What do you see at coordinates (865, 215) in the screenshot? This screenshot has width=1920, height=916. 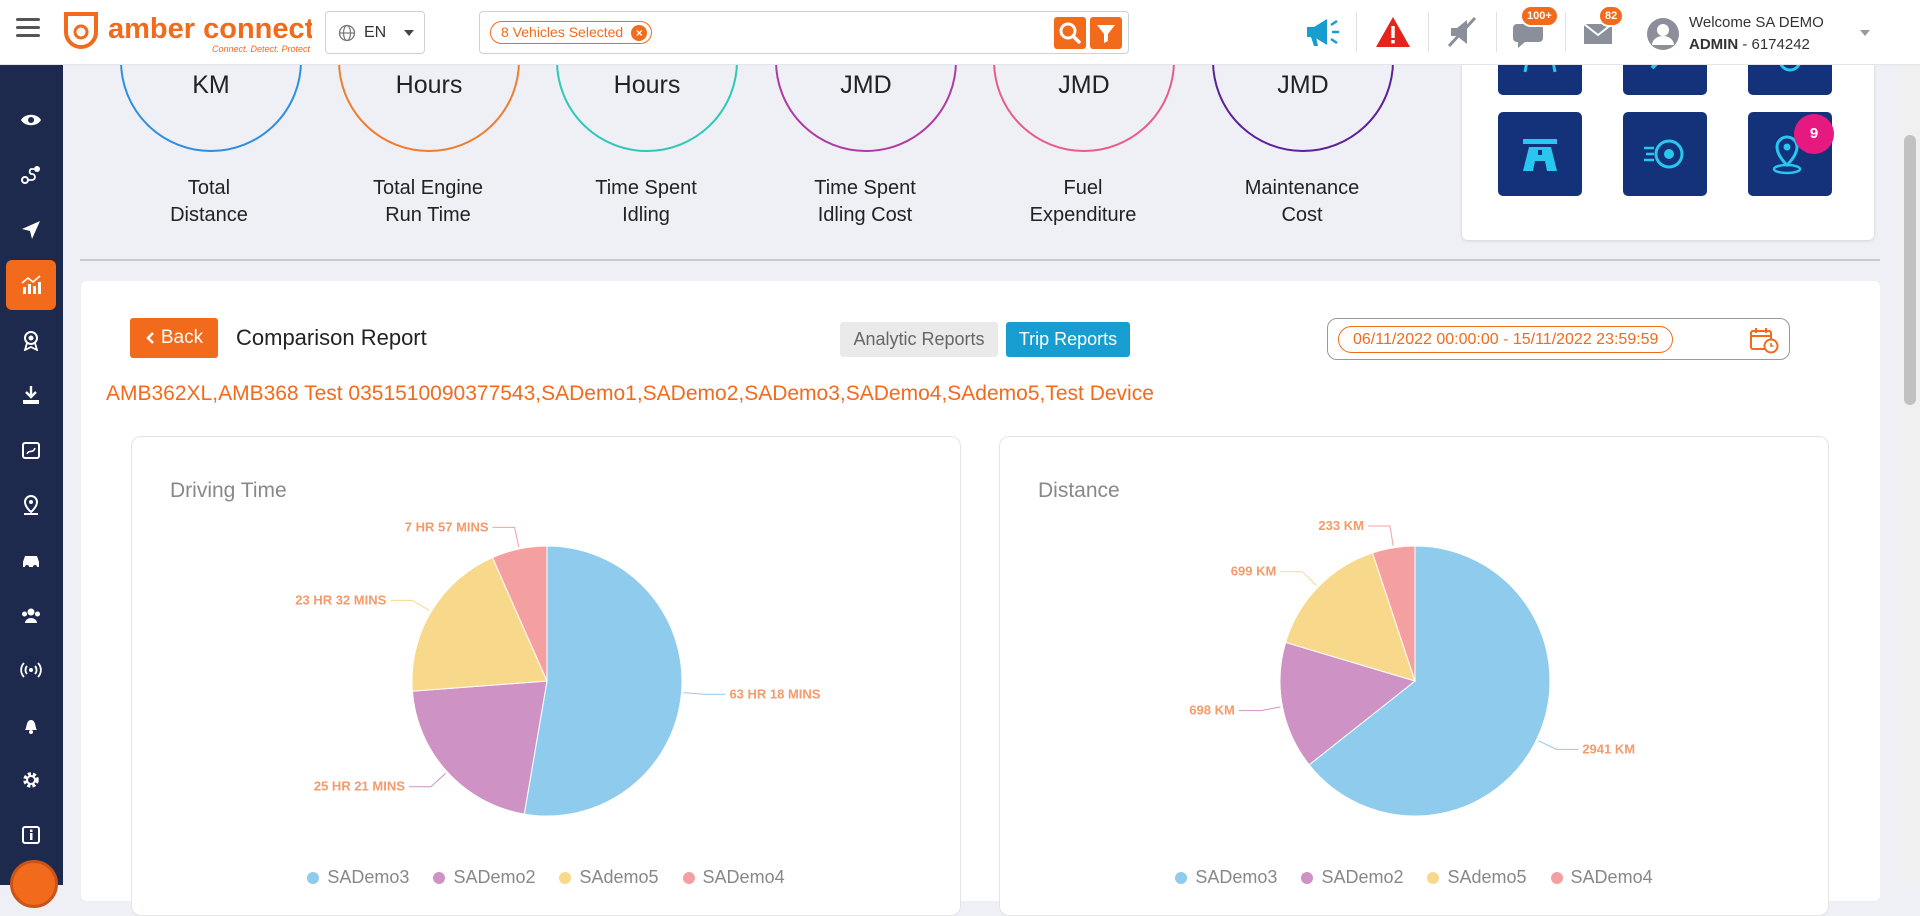 I see `summary-label-line: Idling Cost` at bounding box center [865, 215].